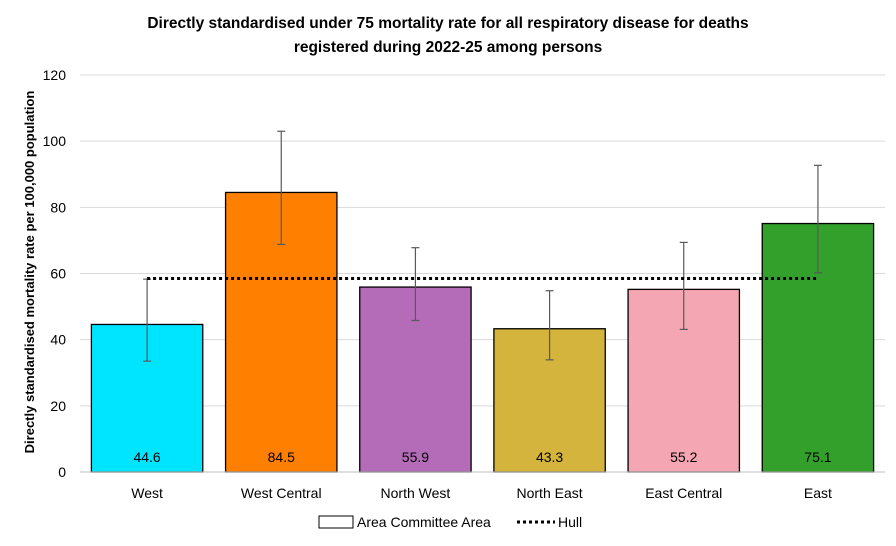  I want to click on x-category-label: West Central, so click(281, 493).